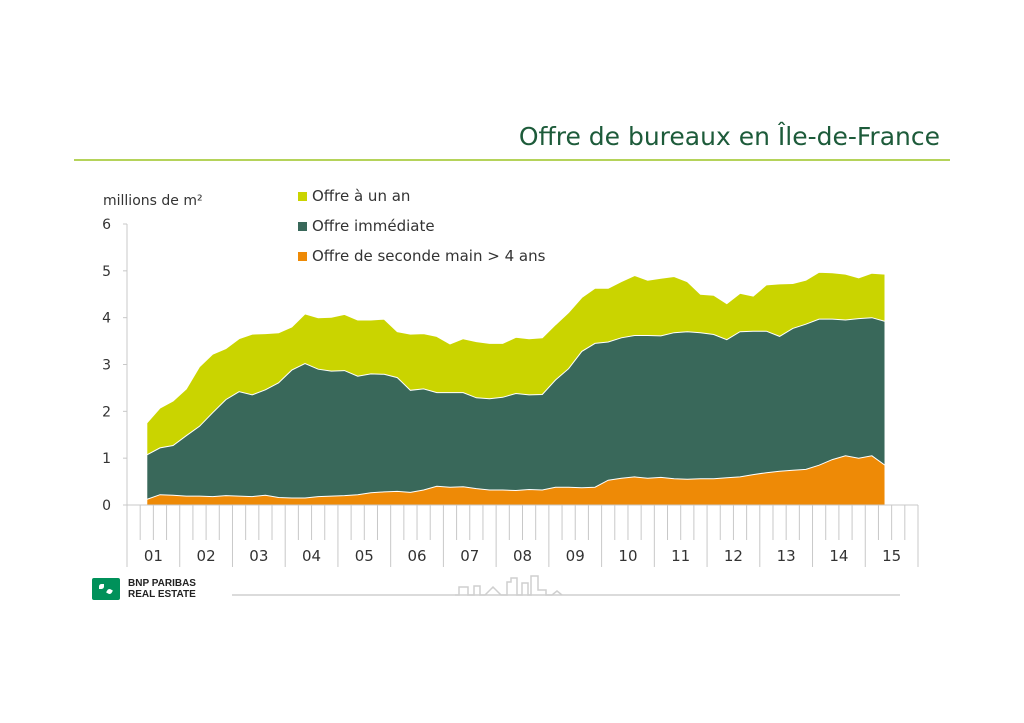  I want to click on skyline-decoration, so click(566, 585).